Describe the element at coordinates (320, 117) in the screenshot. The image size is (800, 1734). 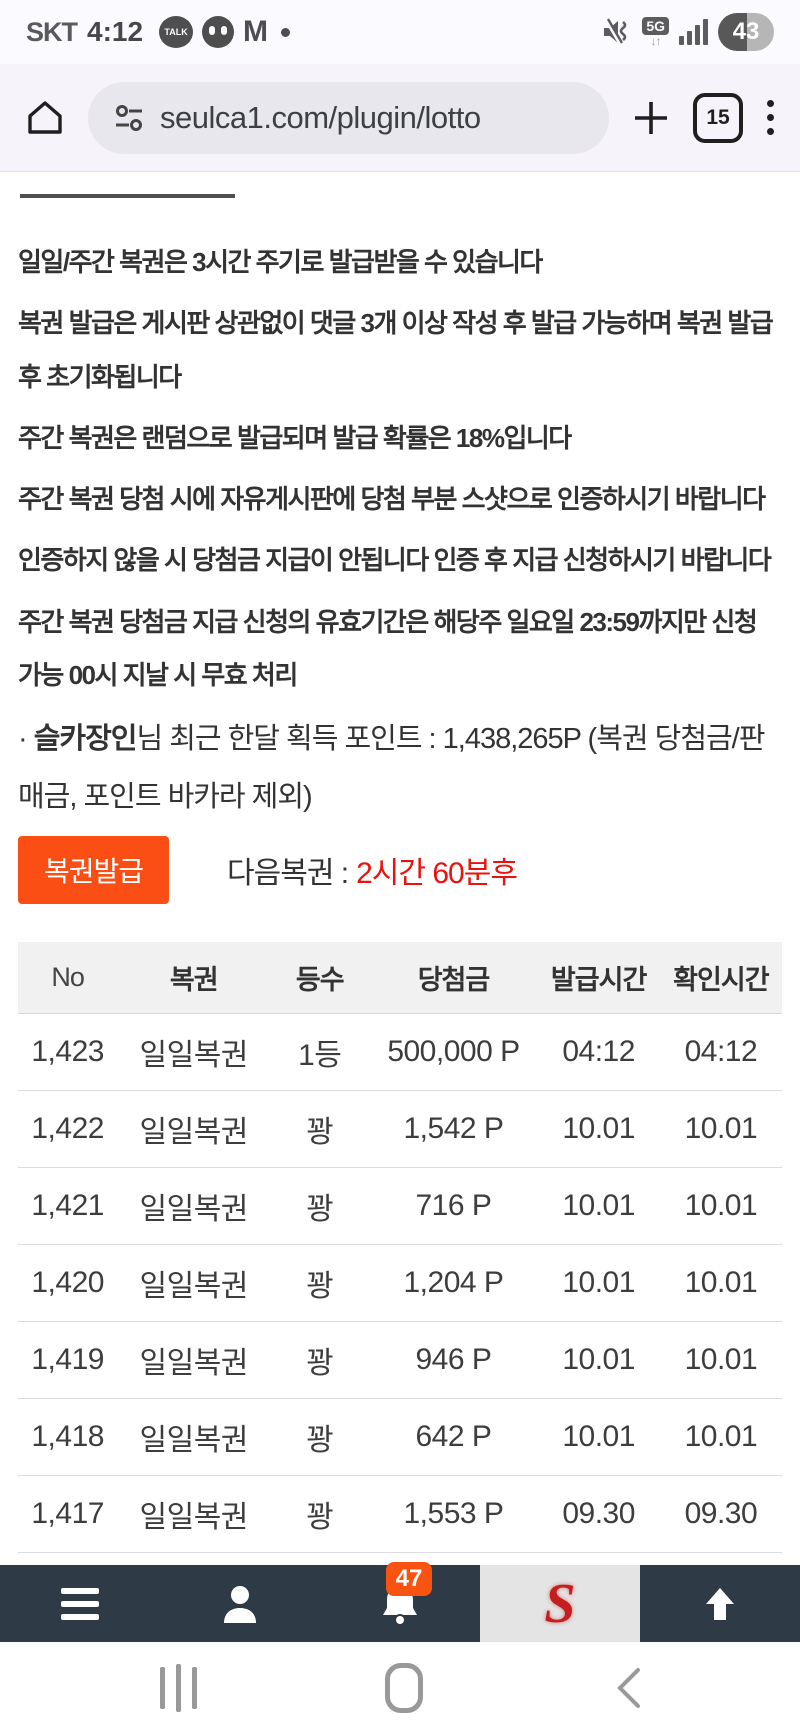
I see `url-text: seulca1.com/plugin/lotto` at that location.